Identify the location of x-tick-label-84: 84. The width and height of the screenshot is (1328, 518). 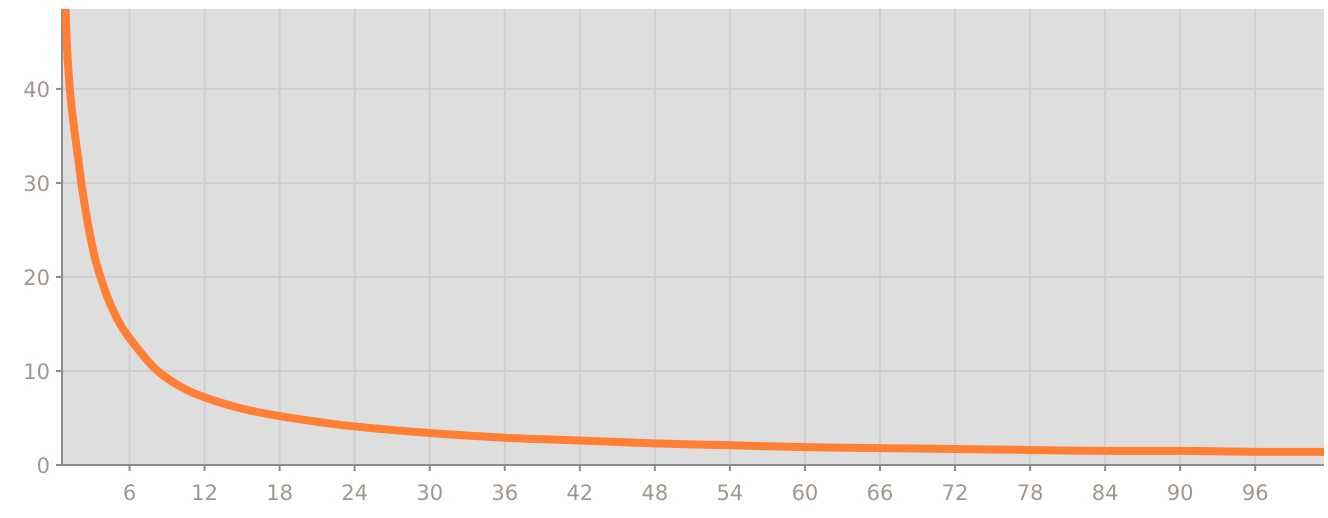
(1105, 493).